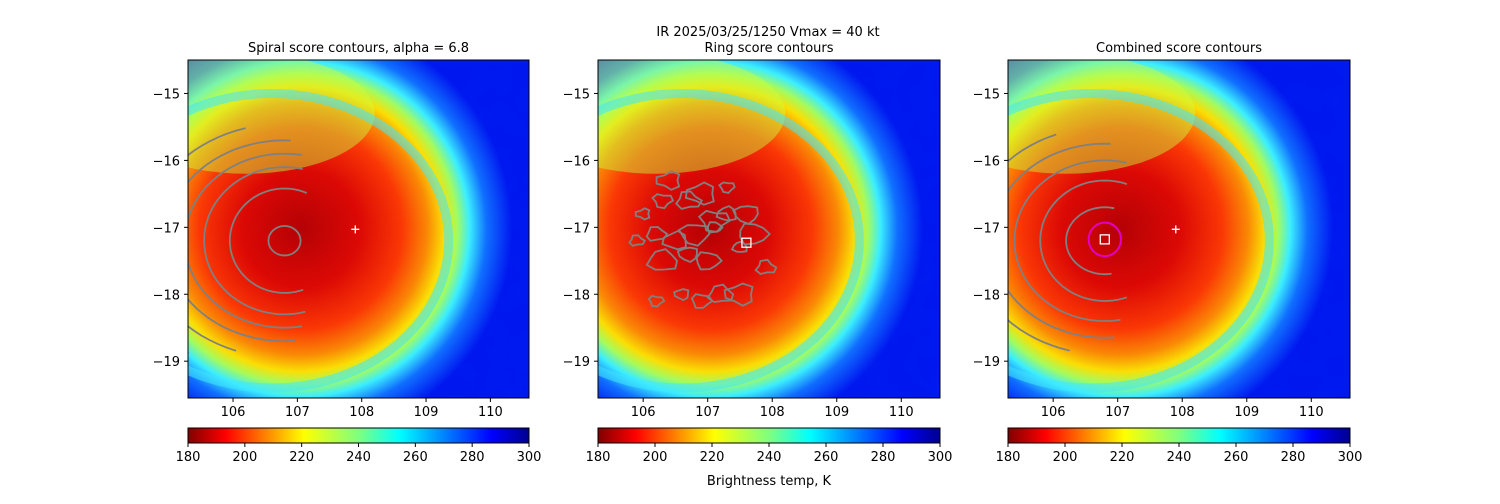 This screenshot has height=504, width=1500. I want to click on colorbar-ring, so click(769, 435).